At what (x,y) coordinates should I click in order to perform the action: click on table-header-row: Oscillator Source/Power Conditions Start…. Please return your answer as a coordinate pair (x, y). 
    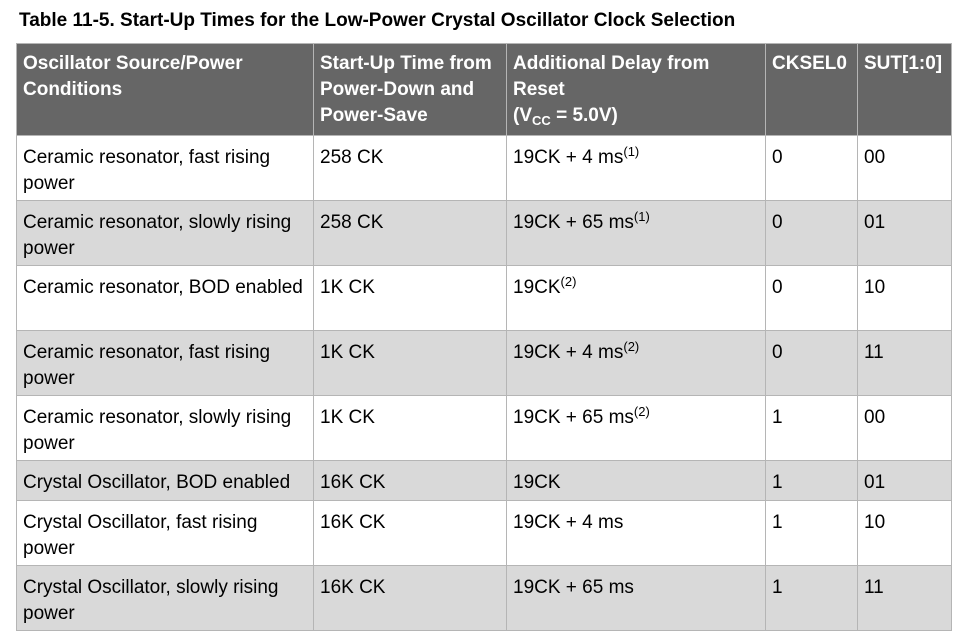
    Looking at the image, I should click on (484, 89).